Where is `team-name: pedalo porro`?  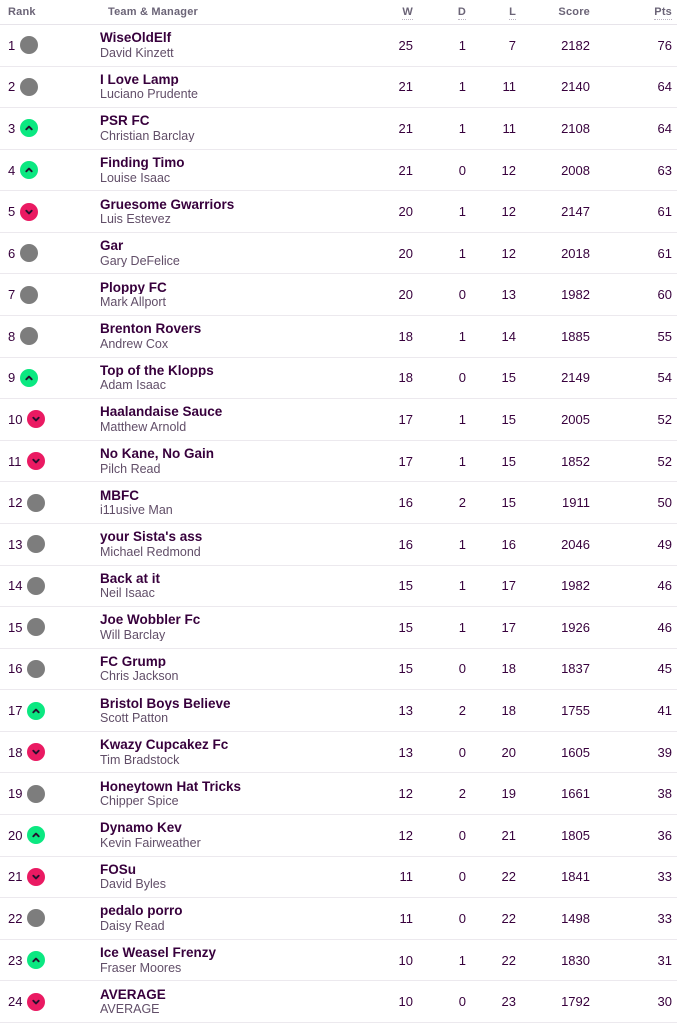
team-name: pedalo porro is located at coordinates (141, 911).